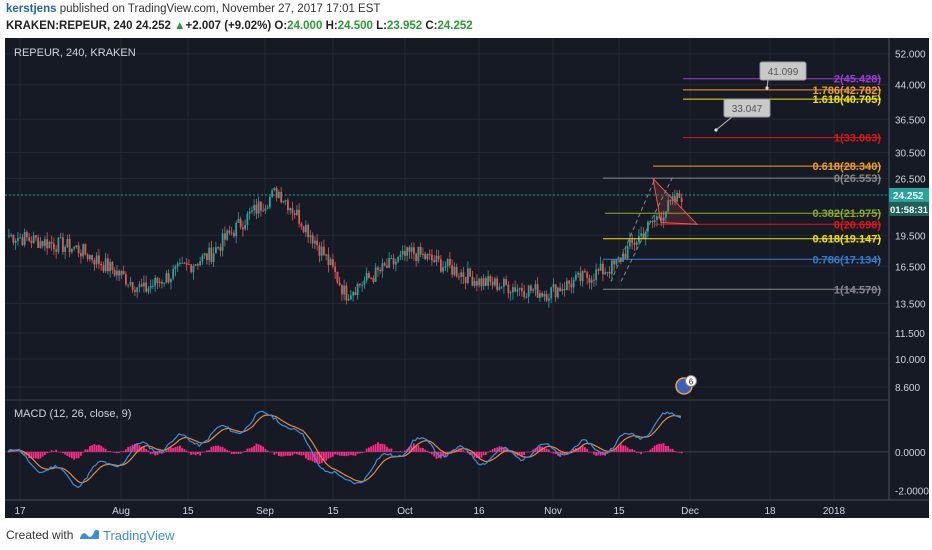 The width and height of the screenshot is (932, 550). Describe the element at coordinates (910, 55) in the screenshot. I see `price-tick-label: 52.000` at that location.